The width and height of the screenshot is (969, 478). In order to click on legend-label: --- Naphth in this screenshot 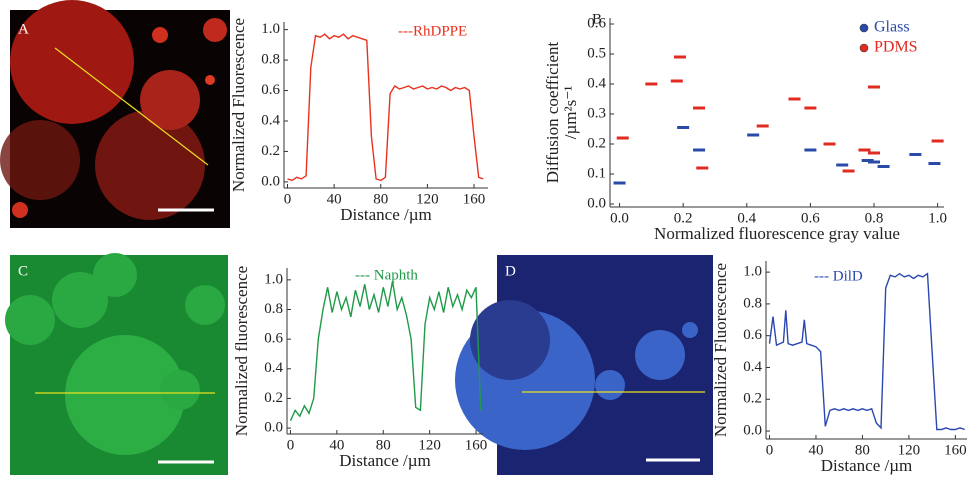, I will do `click(386, 275)`.